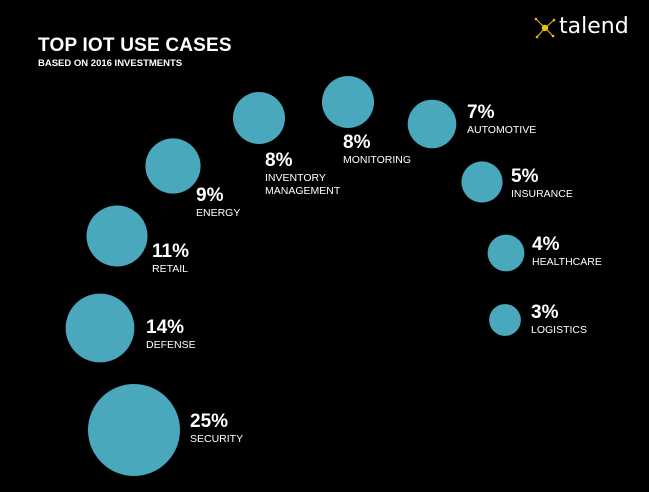 The height and width of the screenshot is (492, 649). I want to click on bubble-security, so click(134, 430).